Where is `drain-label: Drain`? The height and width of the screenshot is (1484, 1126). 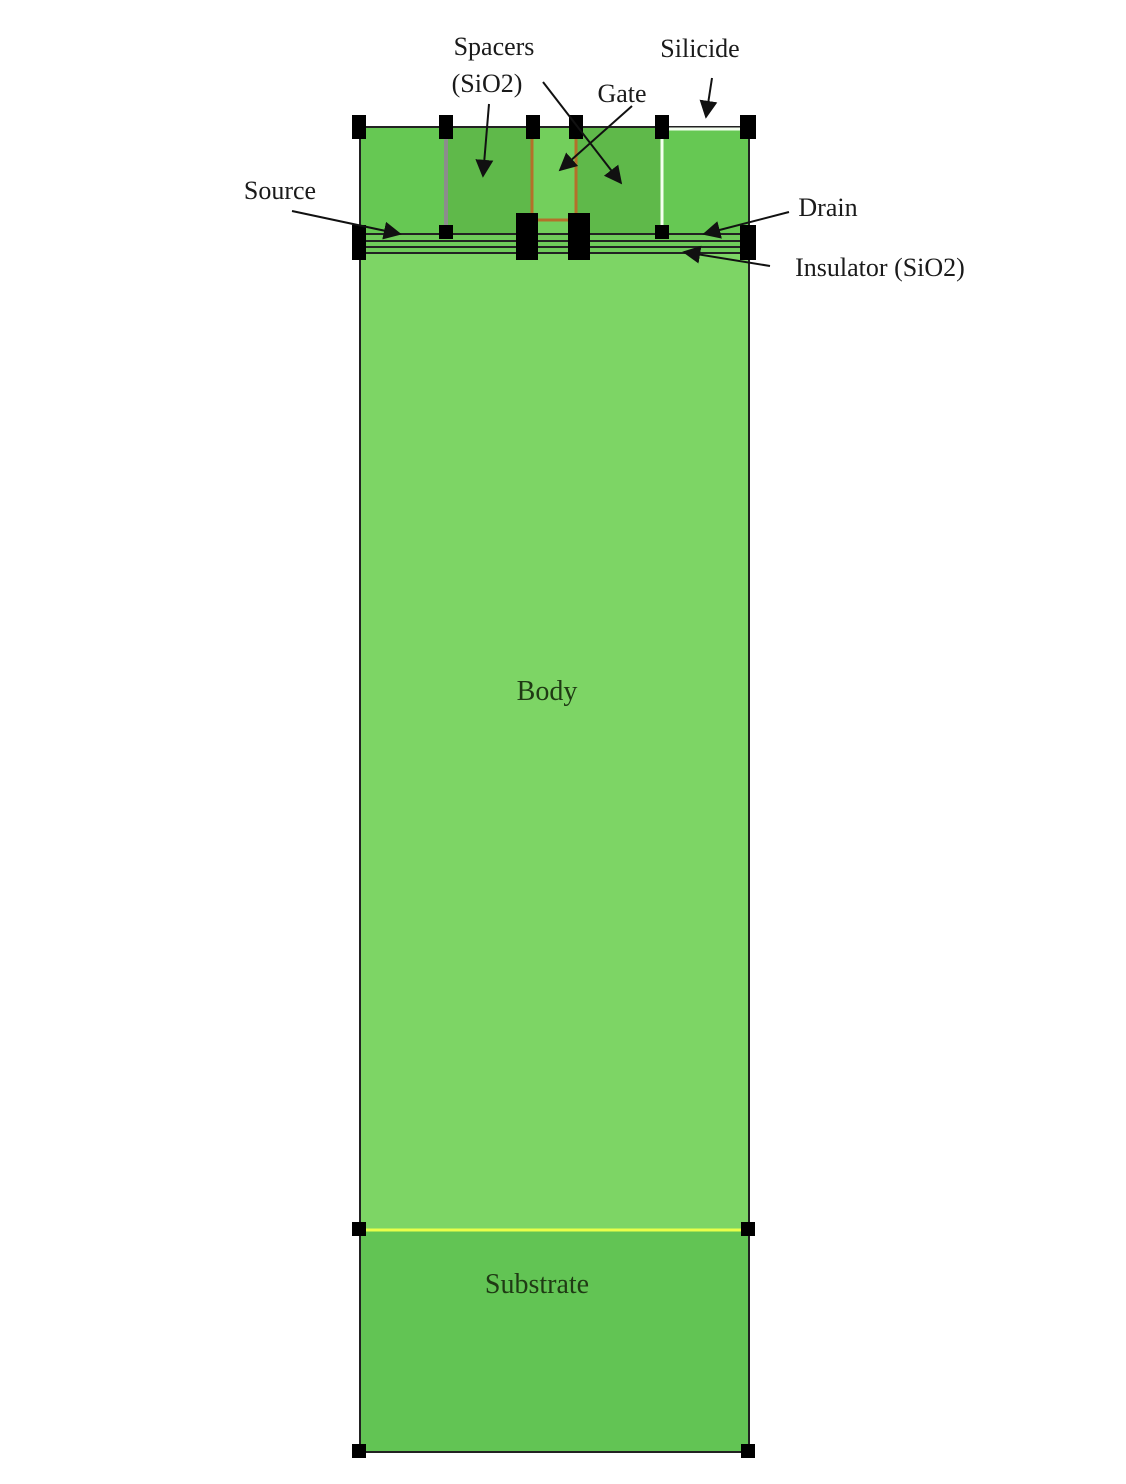 drain-label: Drain is located at coordinates (827, 207).